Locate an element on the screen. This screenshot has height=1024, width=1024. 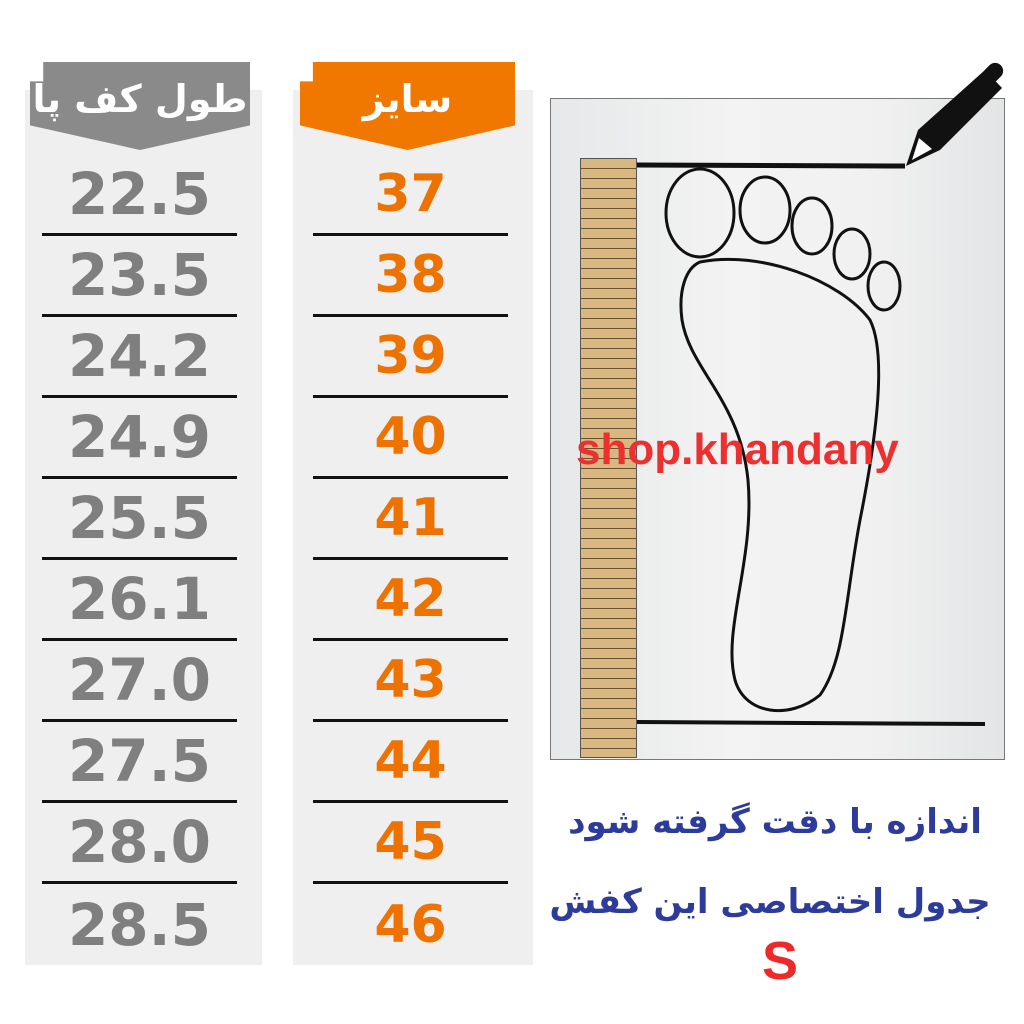
size-value: 37 is located at coordinates (410, 195).